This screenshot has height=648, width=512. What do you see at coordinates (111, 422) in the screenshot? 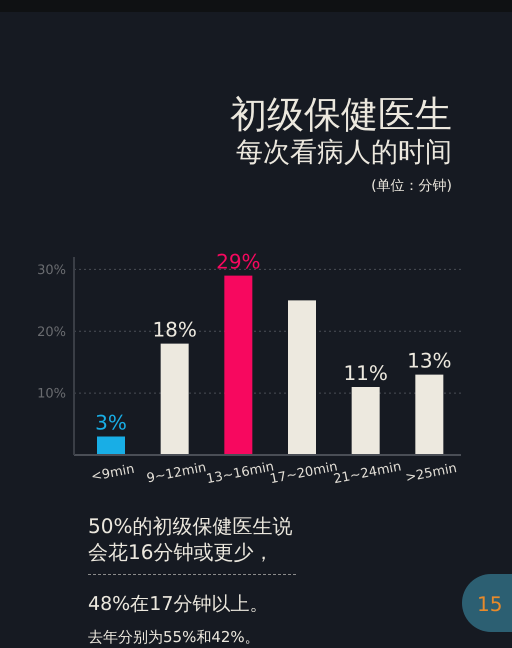
I see `data-label: 3%` at bounding box center [111, 422].